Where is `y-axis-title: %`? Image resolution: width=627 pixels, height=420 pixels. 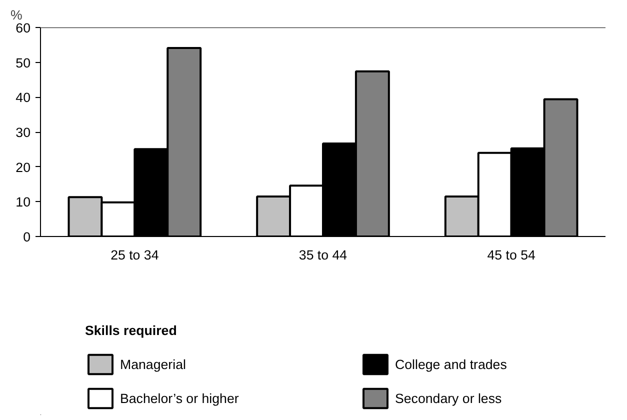
y-axis-title: % is located at coordinates (16, 15).